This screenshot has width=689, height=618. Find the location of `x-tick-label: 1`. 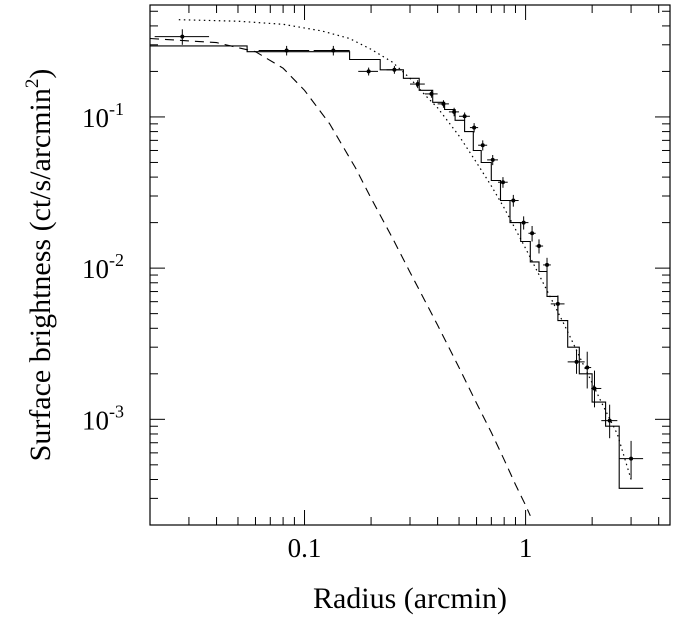

x-tick-label: 1 is located at coordinates (526, 548).